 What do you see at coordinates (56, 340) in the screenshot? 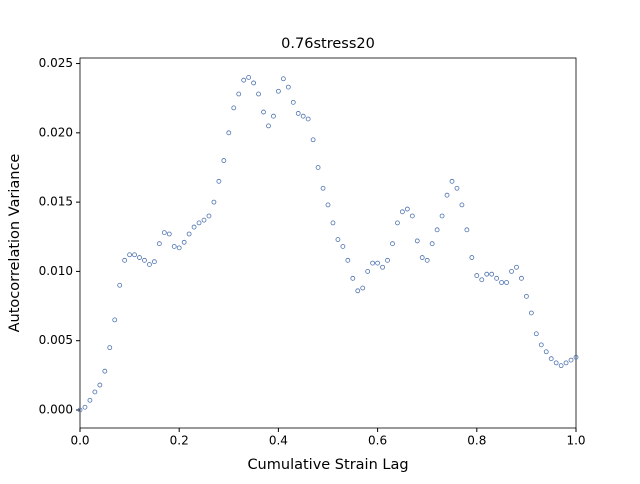
I see `y-tick-label: 0.005` at bounding box center [56, 340].